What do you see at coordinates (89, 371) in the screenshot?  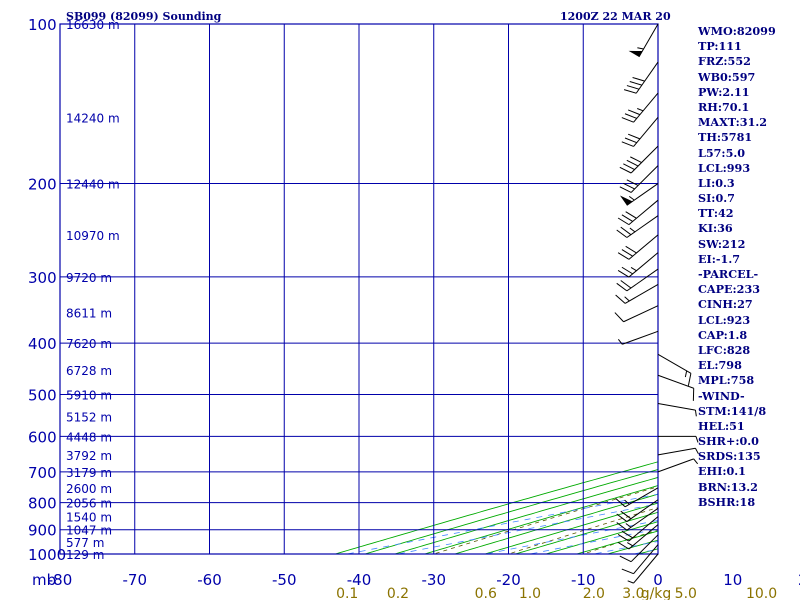 I see `height-label: 6728 m` at bounding box center [89, 371].